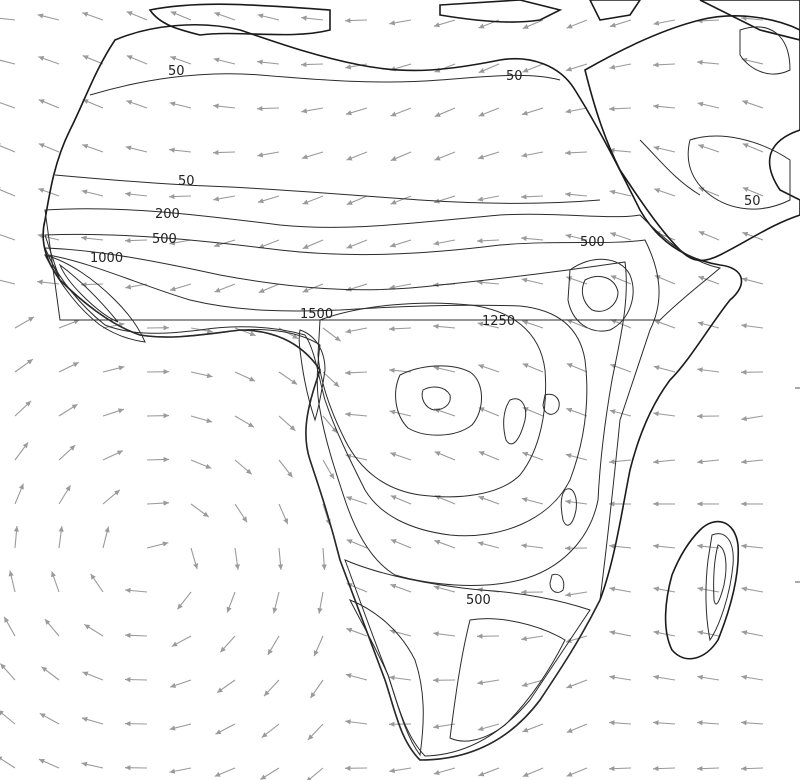 This screenshot has height=780, width=800. Describe the element at coordinates (498, 321) in the screenshot. I see `contour-label: 1250` at that location.